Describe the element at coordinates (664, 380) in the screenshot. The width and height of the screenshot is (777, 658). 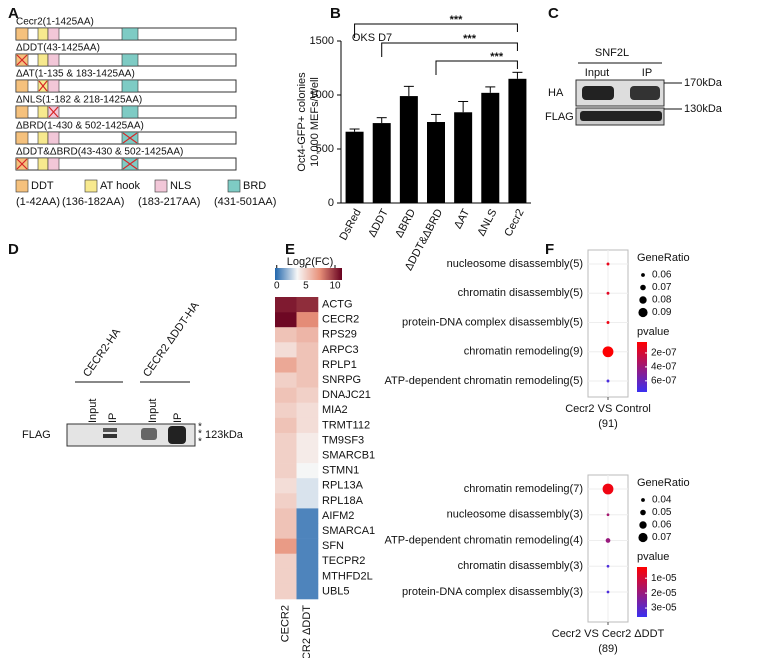
I see `colorbar-tick-label: 6e-07` at that location.